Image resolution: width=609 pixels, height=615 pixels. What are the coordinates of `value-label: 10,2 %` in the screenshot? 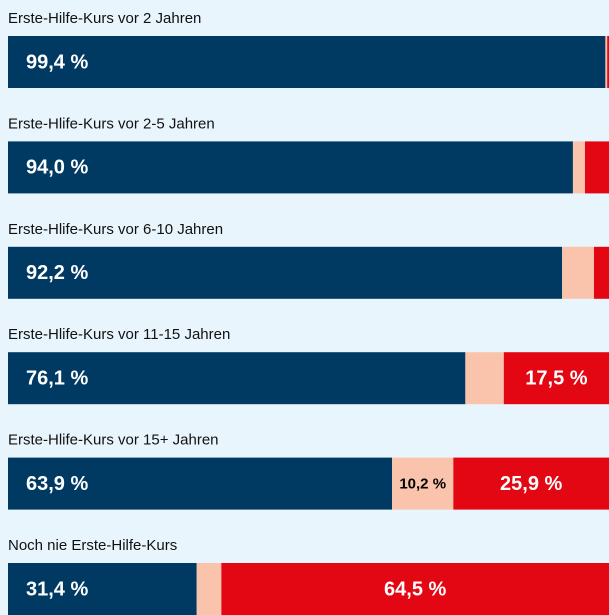 It's located at (422, 484).